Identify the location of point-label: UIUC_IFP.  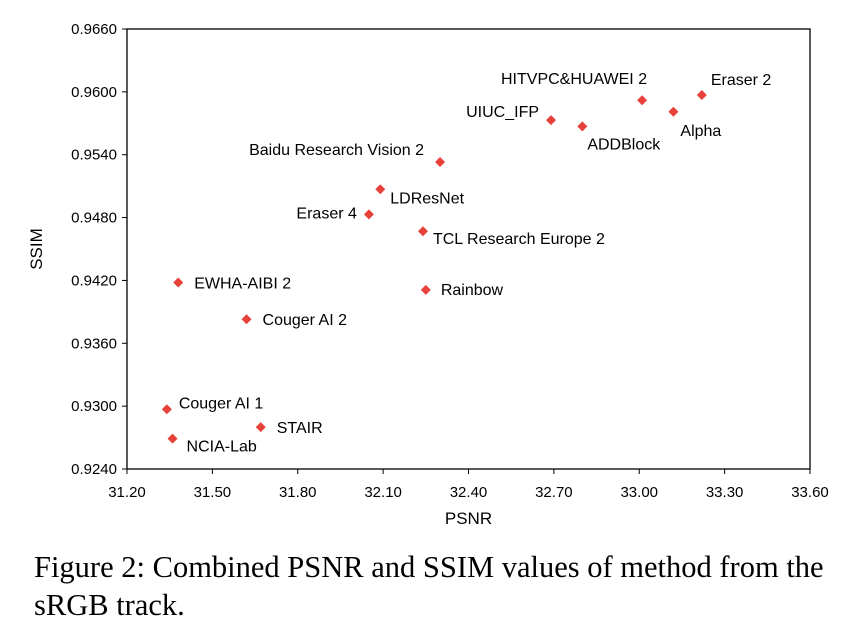
(502, 112).